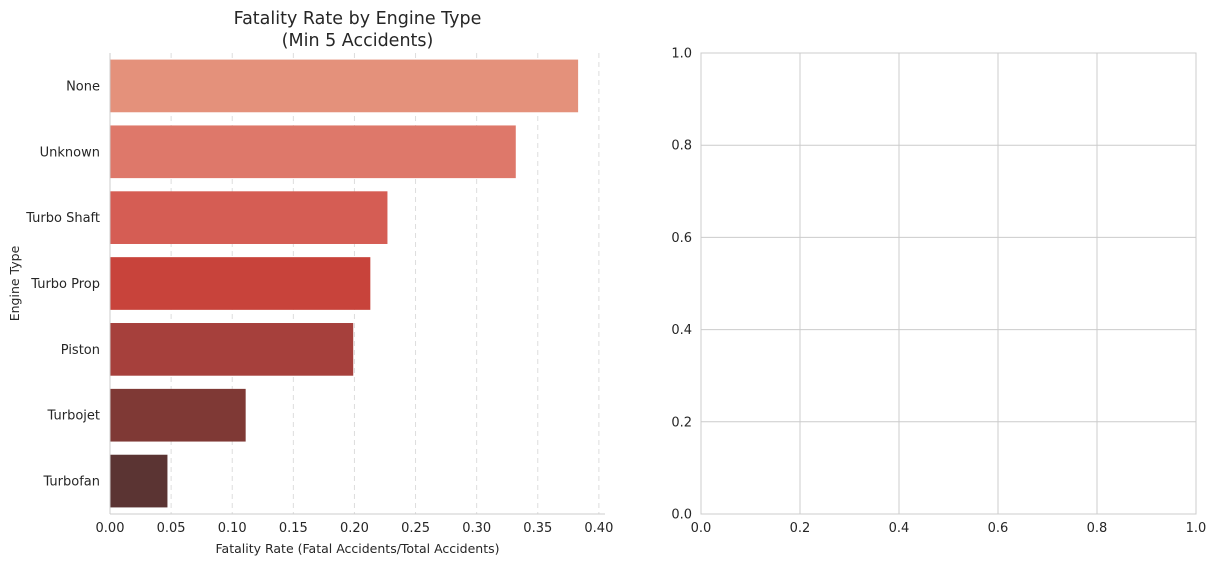  Describe the element at coordinates (110, 528) in the screenshot. I see `x-tick-label: 0.00` at that location.